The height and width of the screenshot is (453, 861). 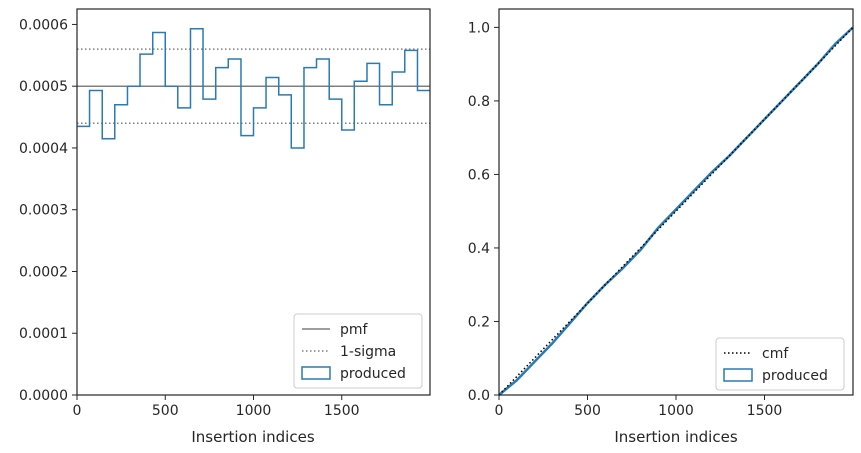 What do you see at coordinates (479, 102) in the screenshot?
I see `y-tick-label: 0.8` at bounding box center [479, 102].